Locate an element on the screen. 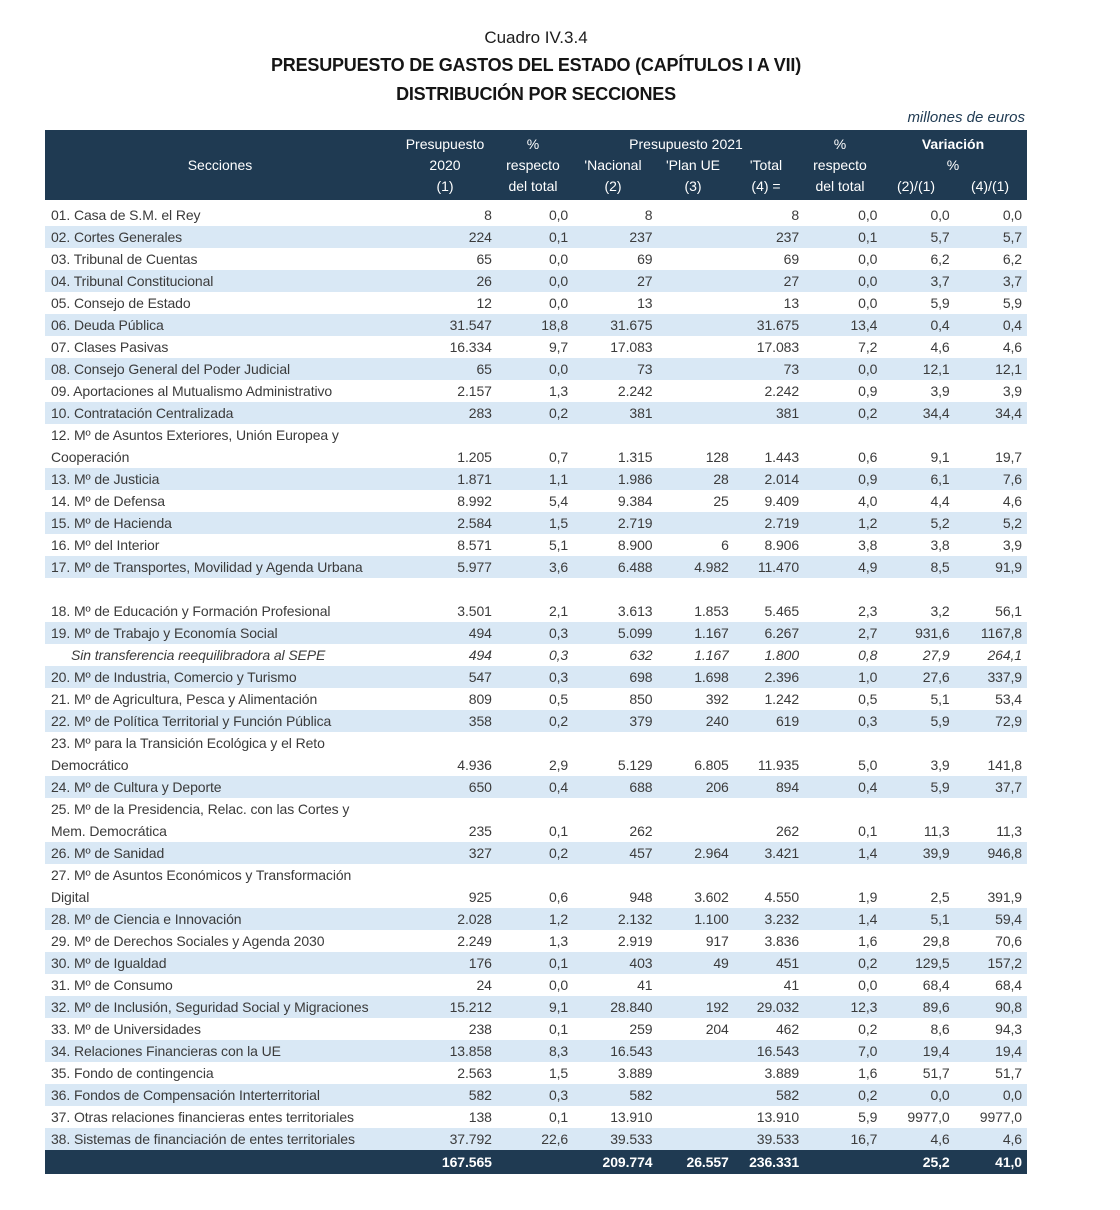  value-cell: 59,4 is located at coordinates (990, 919).